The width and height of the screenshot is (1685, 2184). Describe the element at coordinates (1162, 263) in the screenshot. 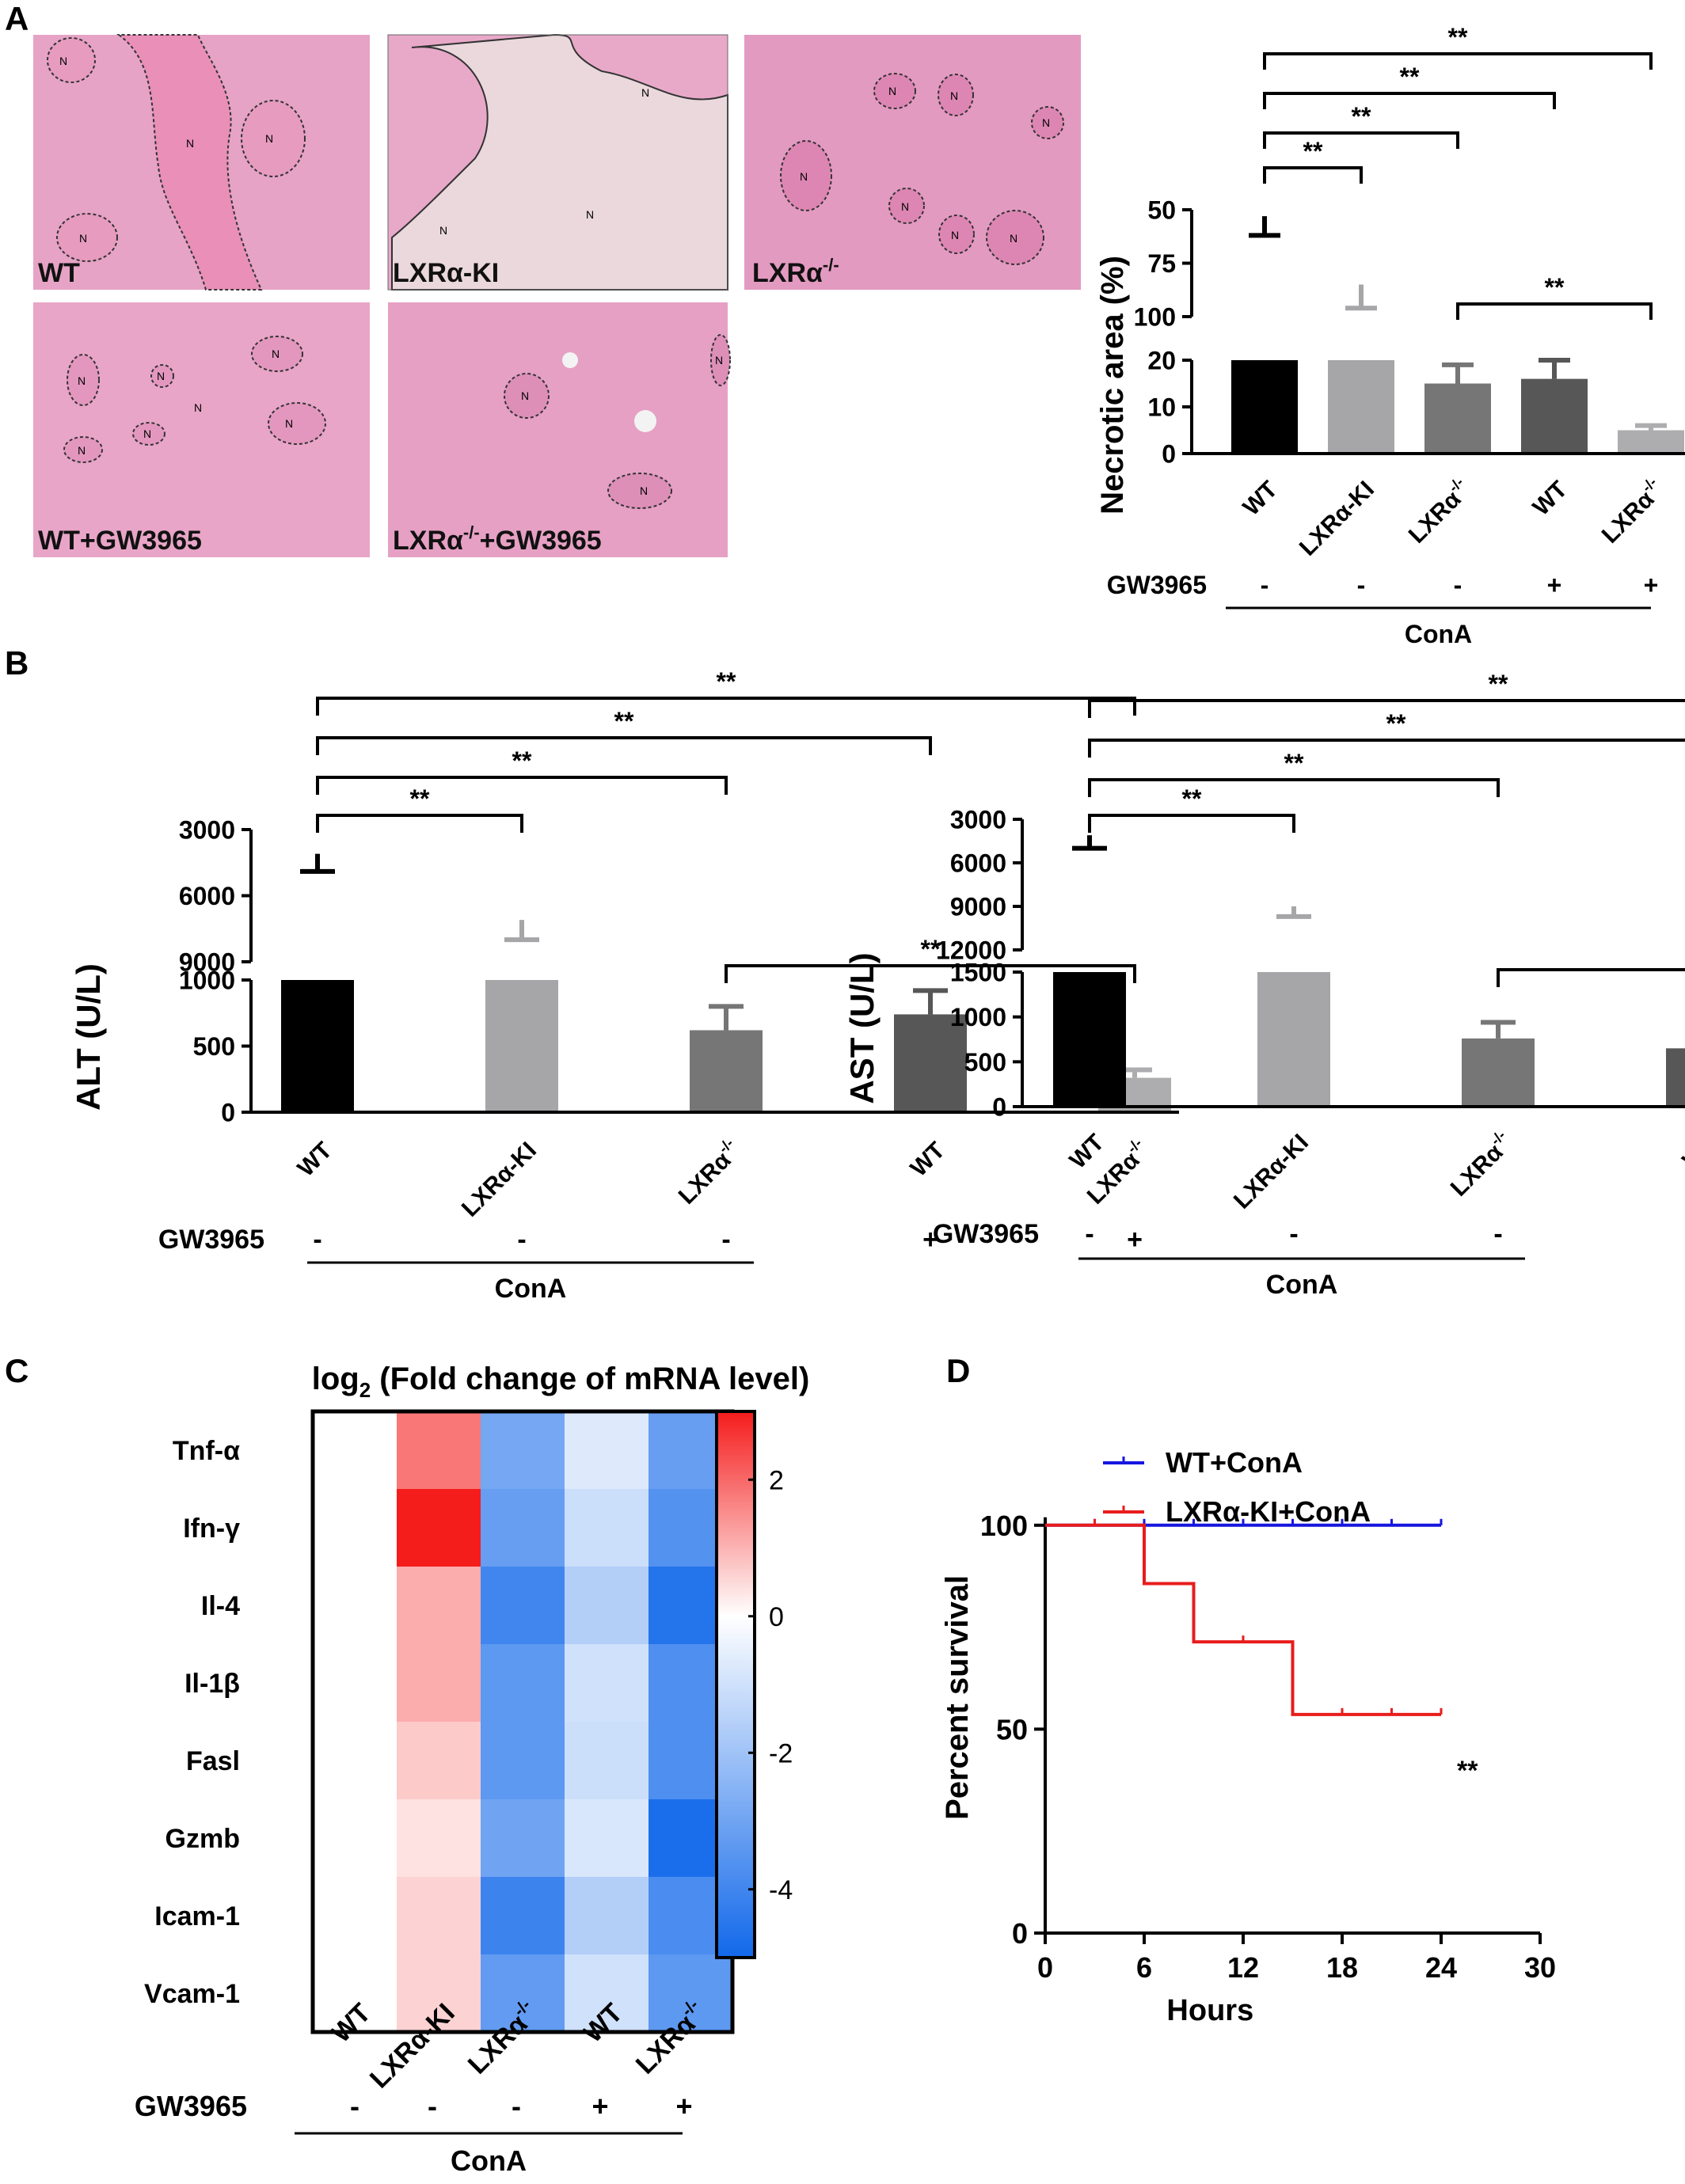

I see `y-tick-label: 75` at that location.